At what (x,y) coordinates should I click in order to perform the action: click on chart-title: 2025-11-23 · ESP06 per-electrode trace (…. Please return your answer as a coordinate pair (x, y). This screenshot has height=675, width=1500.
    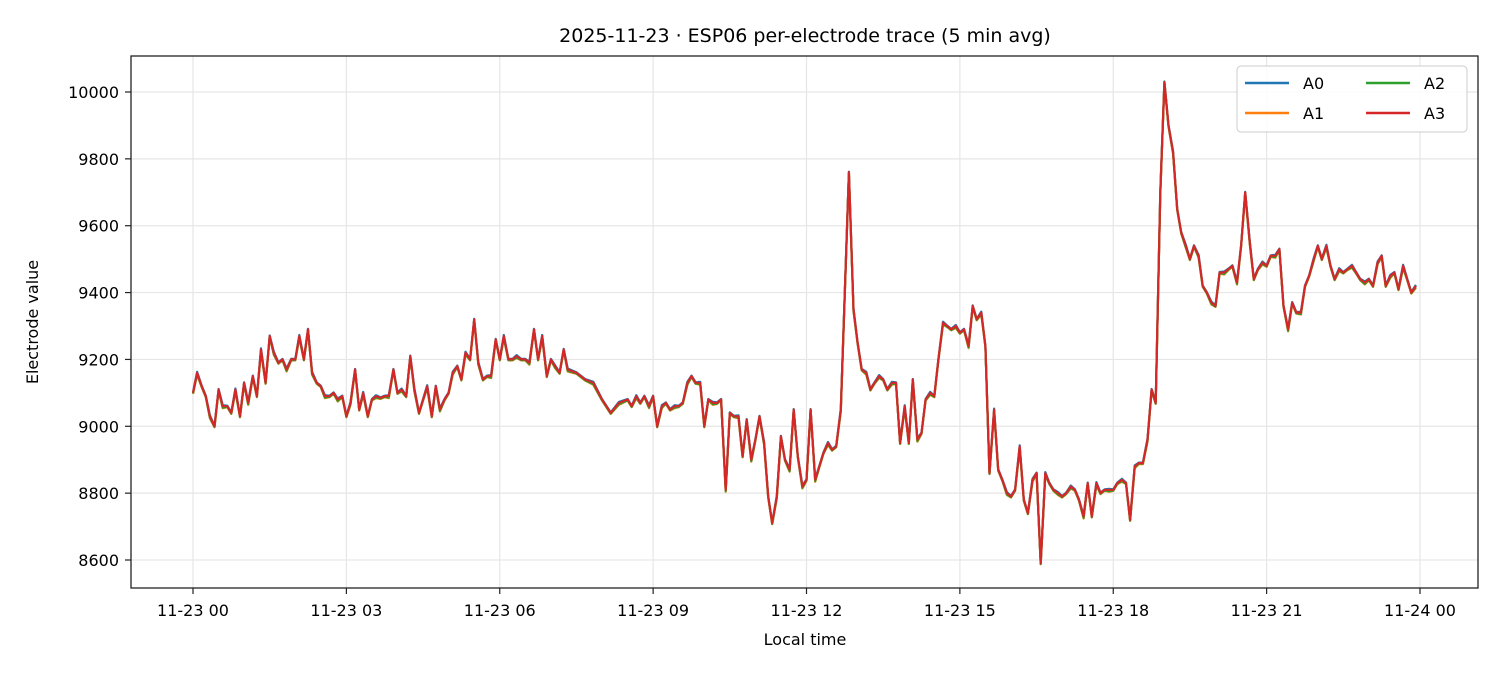
    Looking at the image, I should click on (805, 36).